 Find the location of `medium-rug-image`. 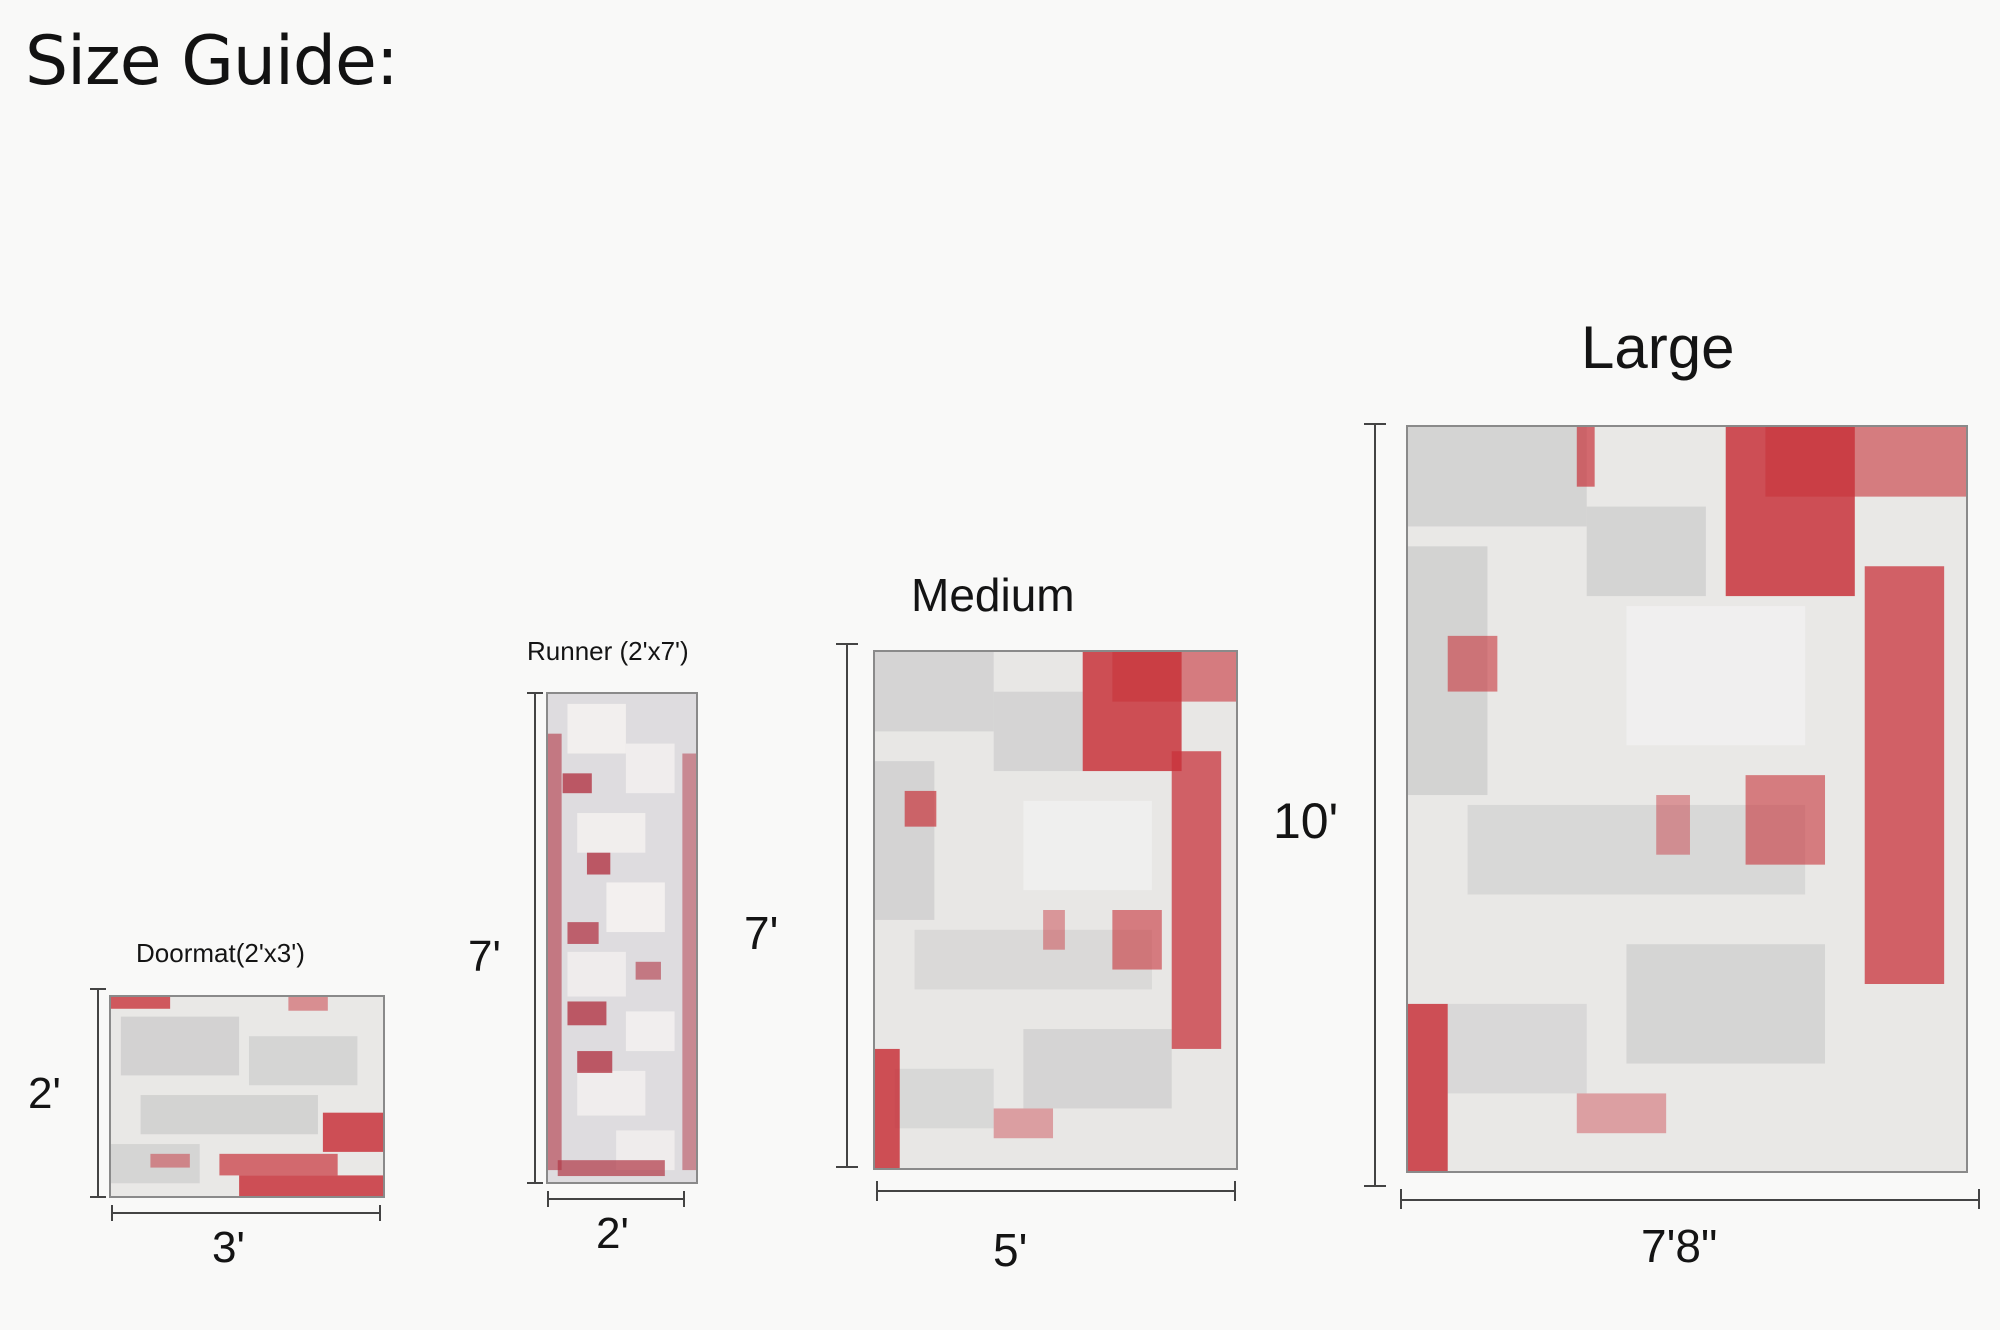

medium-rug-image is located at coordinates (1055, 910).